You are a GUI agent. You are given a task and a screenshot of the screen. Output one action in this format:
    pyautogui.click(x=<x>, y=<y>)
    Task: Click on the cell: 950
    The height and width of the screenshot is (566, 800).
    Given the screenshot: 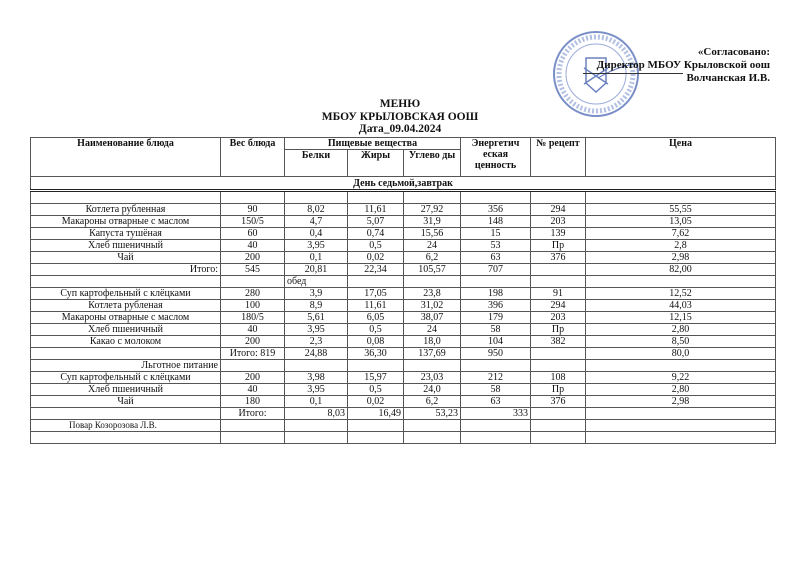 What is the action you would take?
    pyautogui.click(x=495, y=353)
    